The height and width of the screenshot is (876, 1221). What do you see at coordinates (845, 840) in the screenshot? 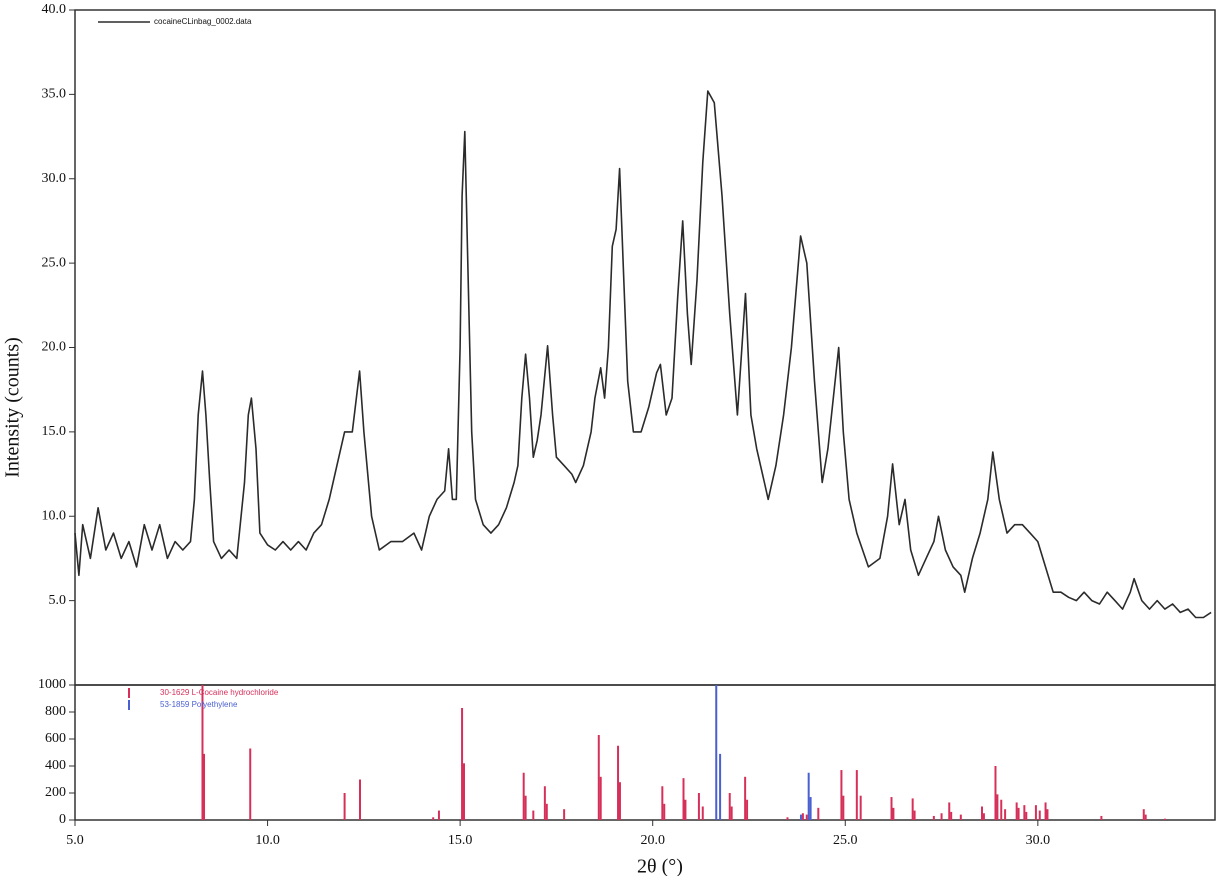
I see `x-tick-label: 25.0` at bounding box center [845, 840].